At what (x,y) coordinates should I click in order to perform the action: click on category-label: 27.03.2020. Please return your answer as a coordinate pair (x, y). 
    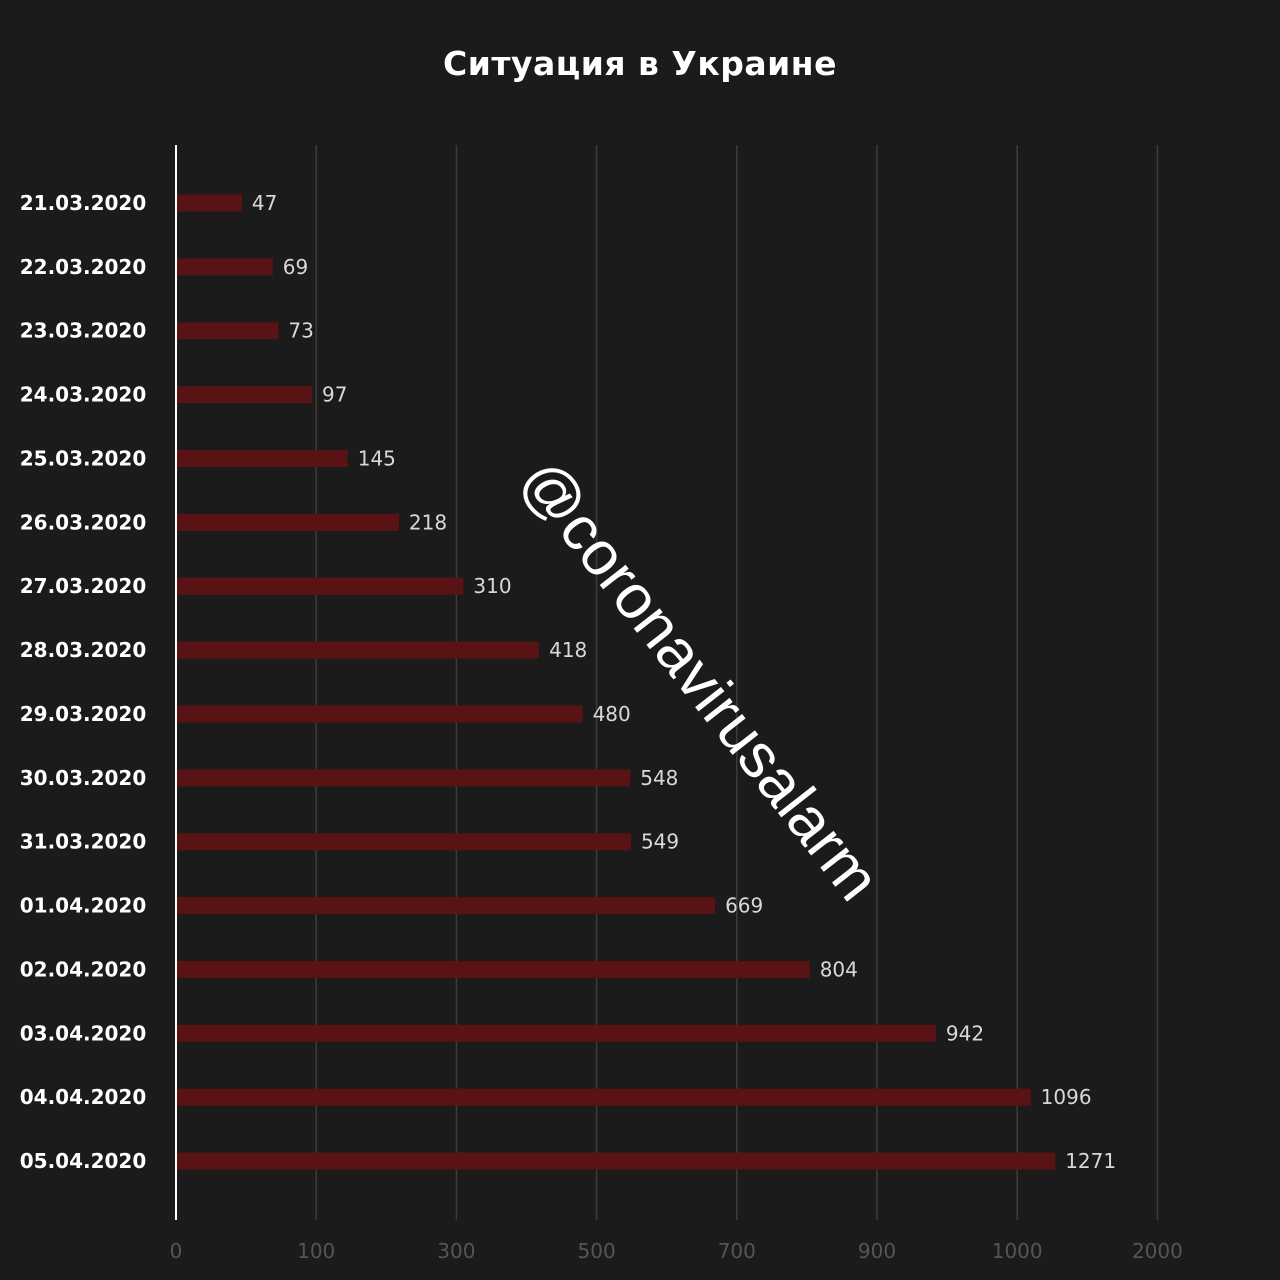
    Looking at the image, I should click on (83, 586).